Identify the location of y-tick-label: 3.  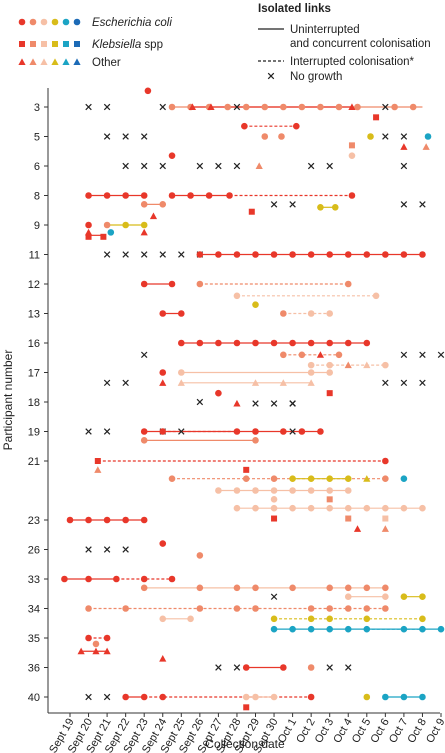
(37, 108).